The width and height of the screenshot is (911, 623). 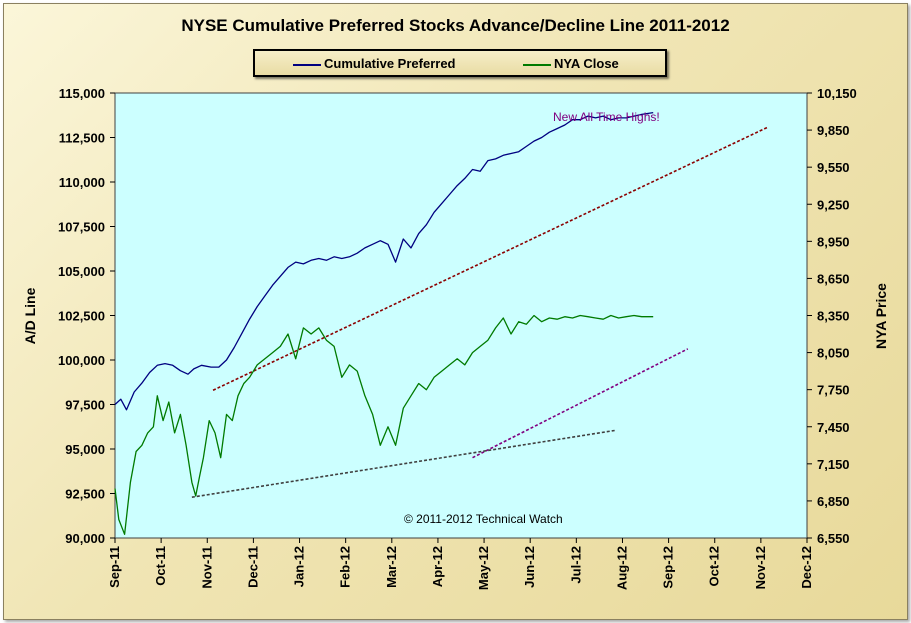 I want to click on y-tick-label: 110,000, so click(x=82, y=182).